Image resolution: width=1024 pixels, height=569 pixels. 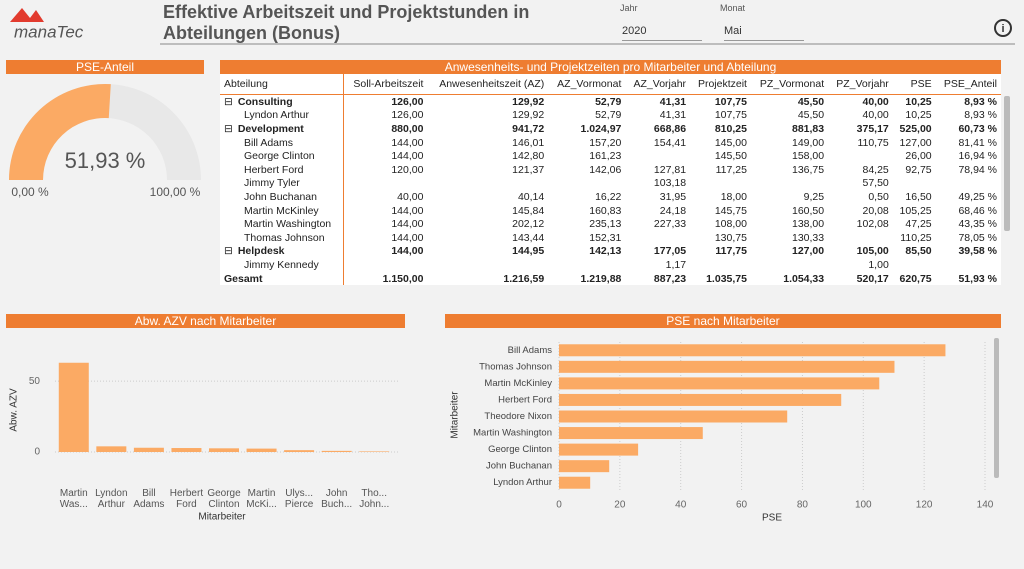 I want to click on row-name: Thomas Johnson, so click(x=284, y=237).